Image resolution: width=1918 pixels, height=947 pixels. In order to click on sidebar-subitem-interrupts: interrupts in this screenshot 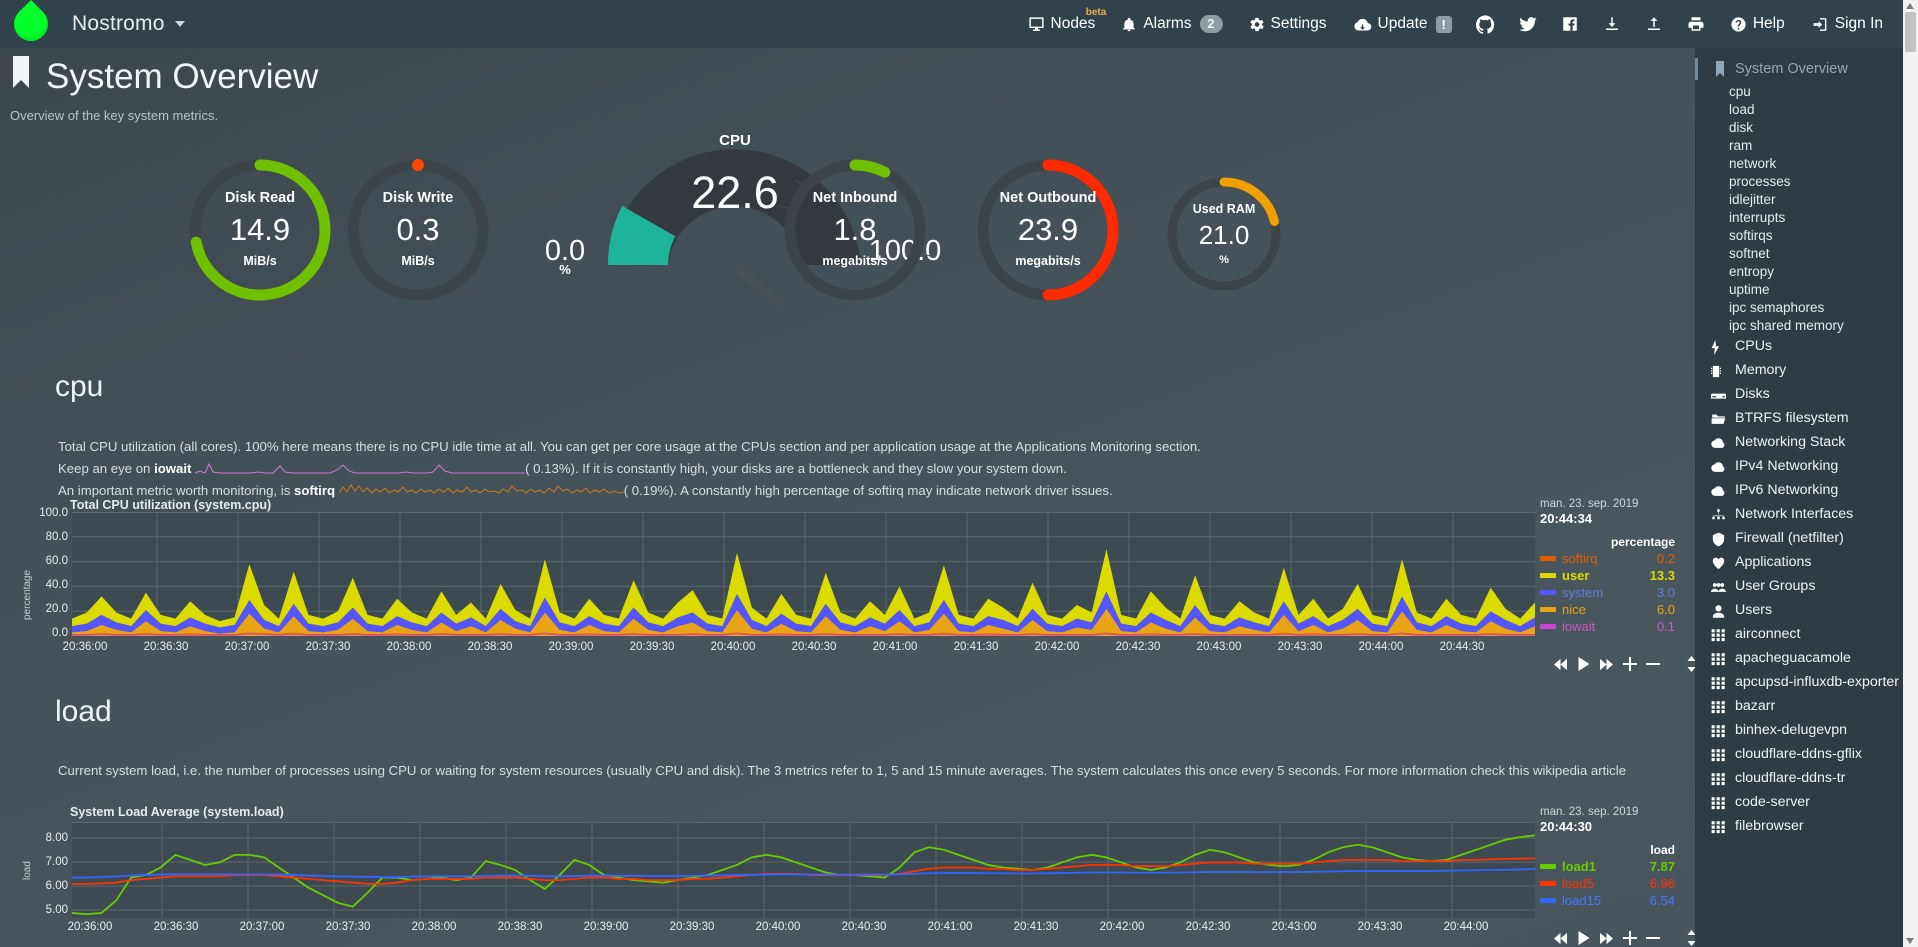, I will do `click(1757, 217)`.